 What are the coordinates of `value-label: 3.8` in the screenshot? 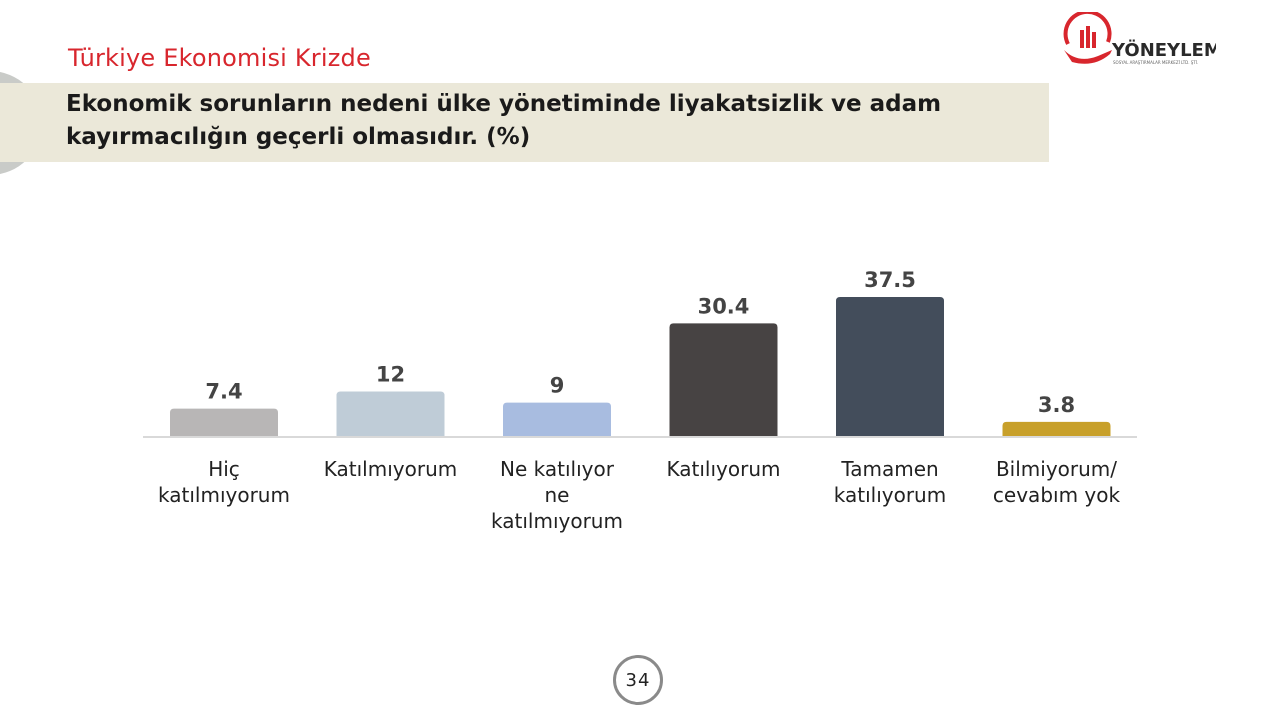 It's located at (1056, 405).